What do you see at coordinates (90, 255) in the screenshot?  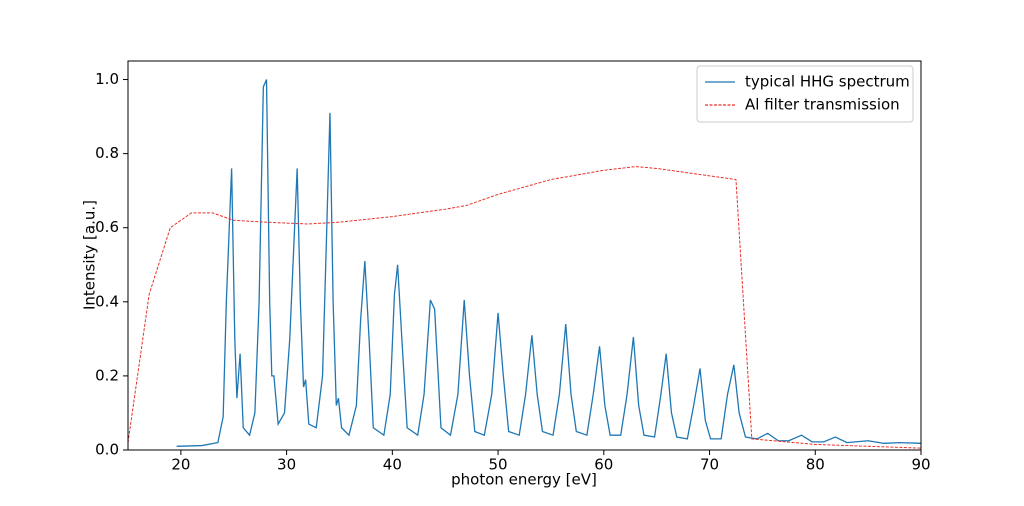 I see `y-axis-label: Intensity [a.u.]` at bounding box center [90, 255].